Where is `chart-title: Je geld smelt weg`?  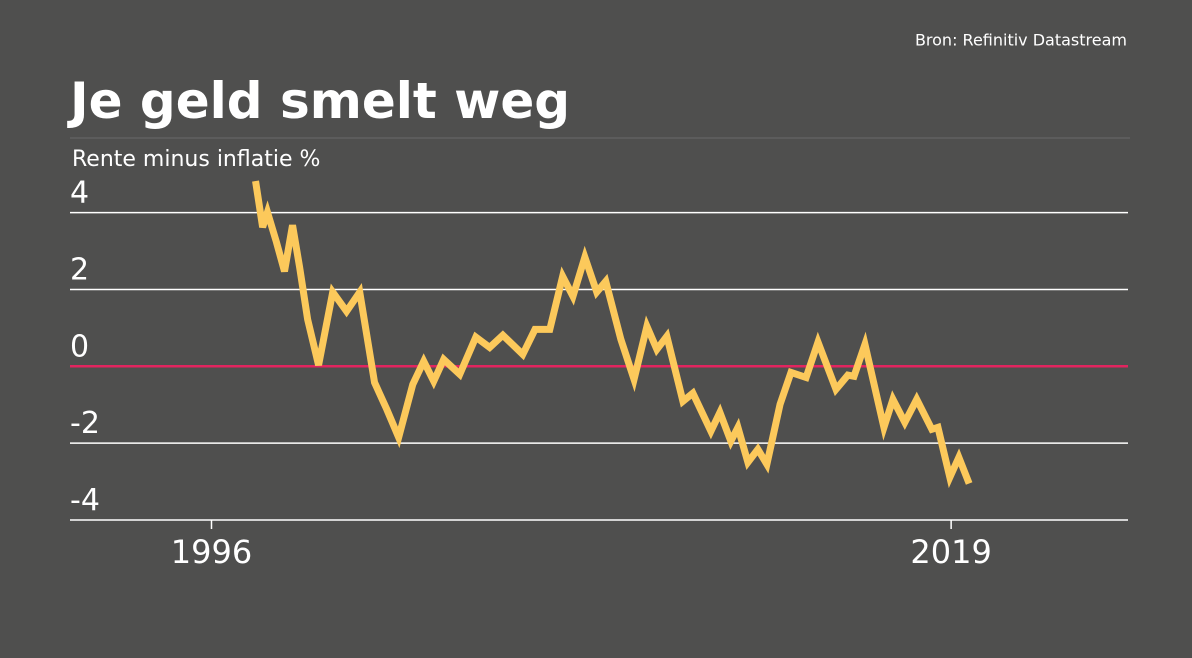 chart-title: Je geld smelt weg is located at coordinates (318, 101).